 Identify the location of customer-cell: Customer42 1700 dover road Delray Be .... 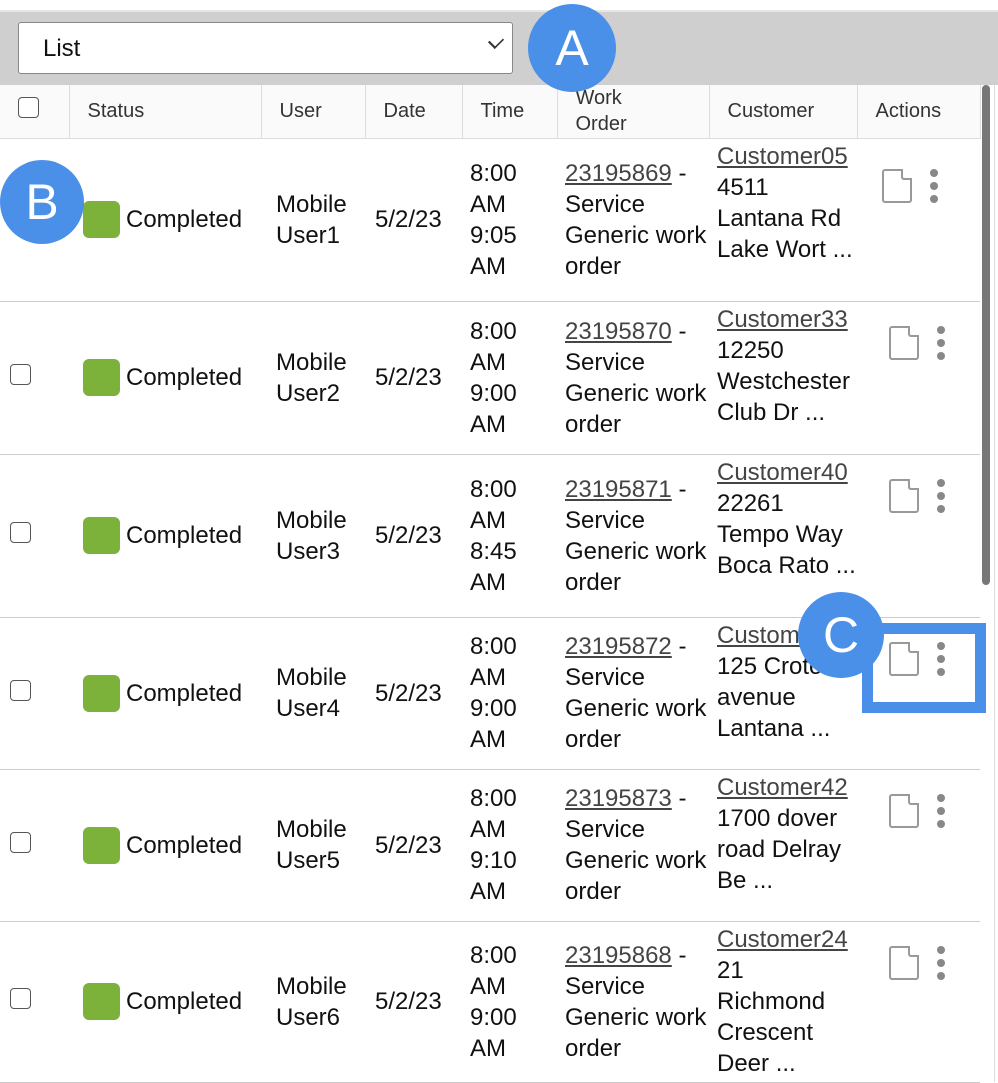
(783, 845).